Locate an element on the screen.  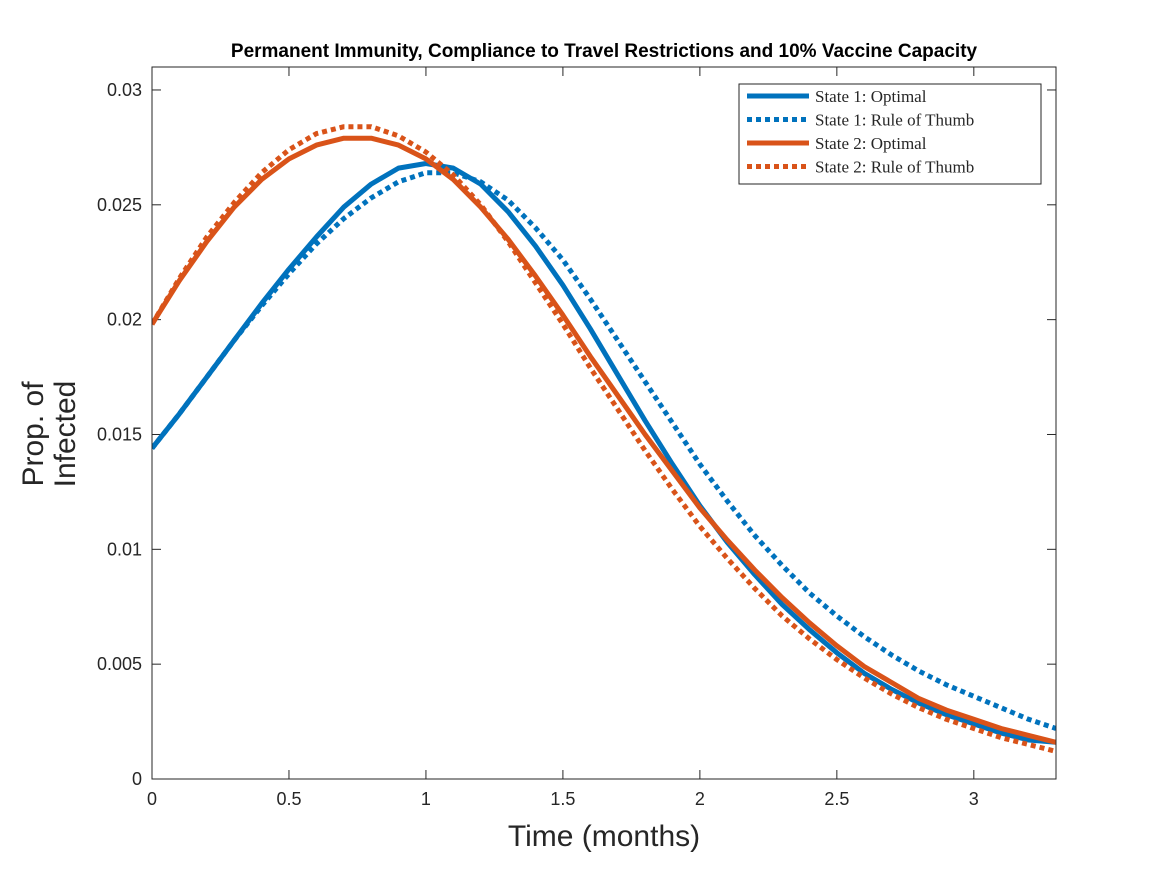
y-tick-label: 0.01 is located at coordinates (124, 549).